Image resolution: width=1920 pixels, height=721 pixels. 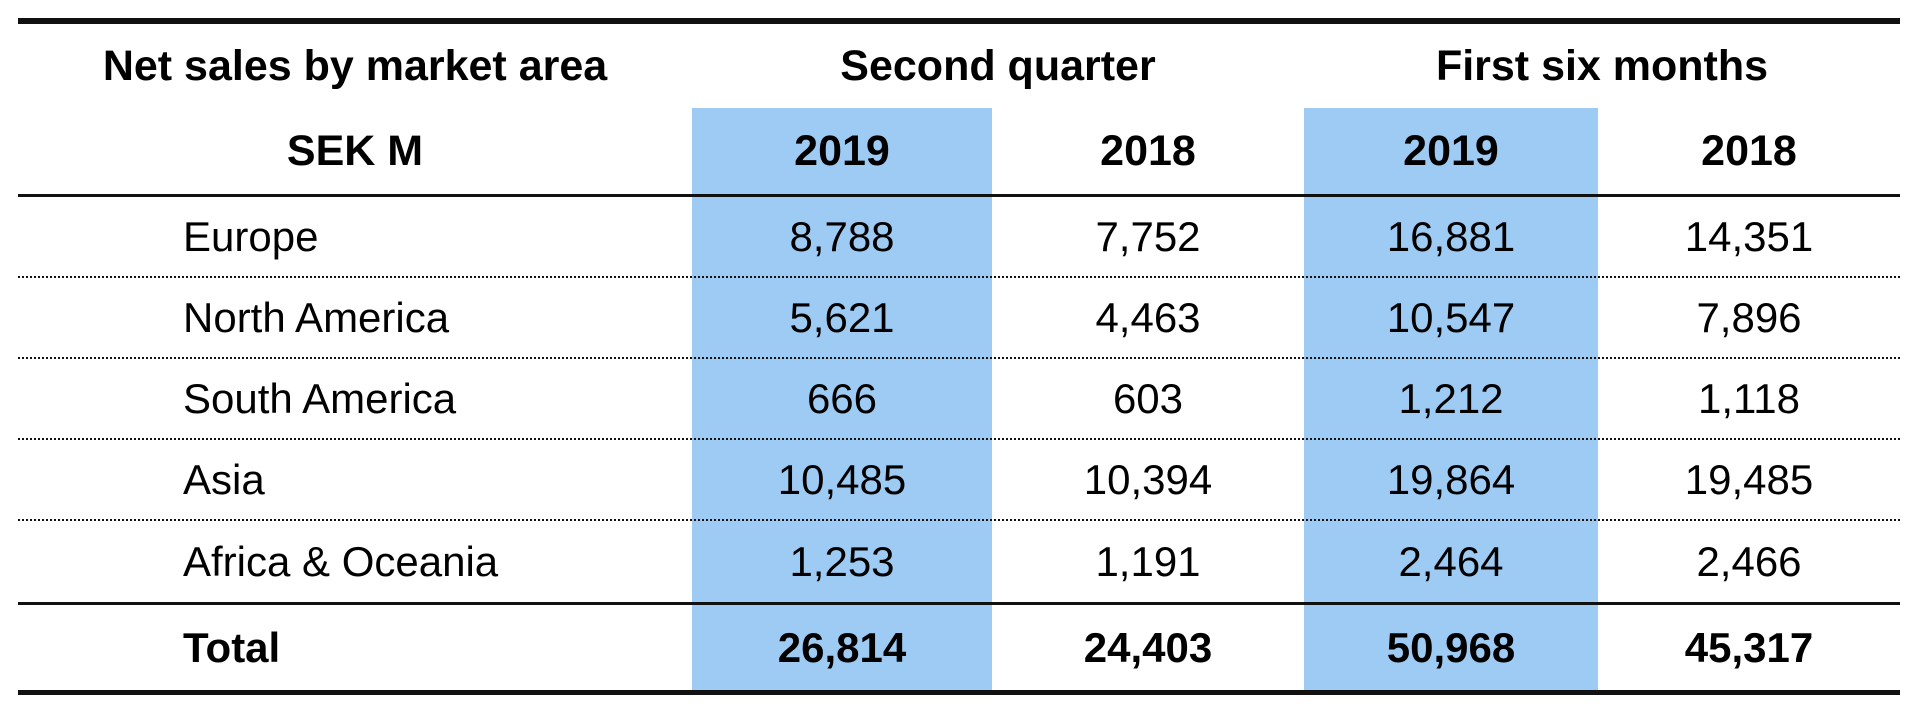 What do you see at coordinates (341, 561) in the screenshot?
I see `row-label: Africa & Oceania` at bounding box center [341, 561].